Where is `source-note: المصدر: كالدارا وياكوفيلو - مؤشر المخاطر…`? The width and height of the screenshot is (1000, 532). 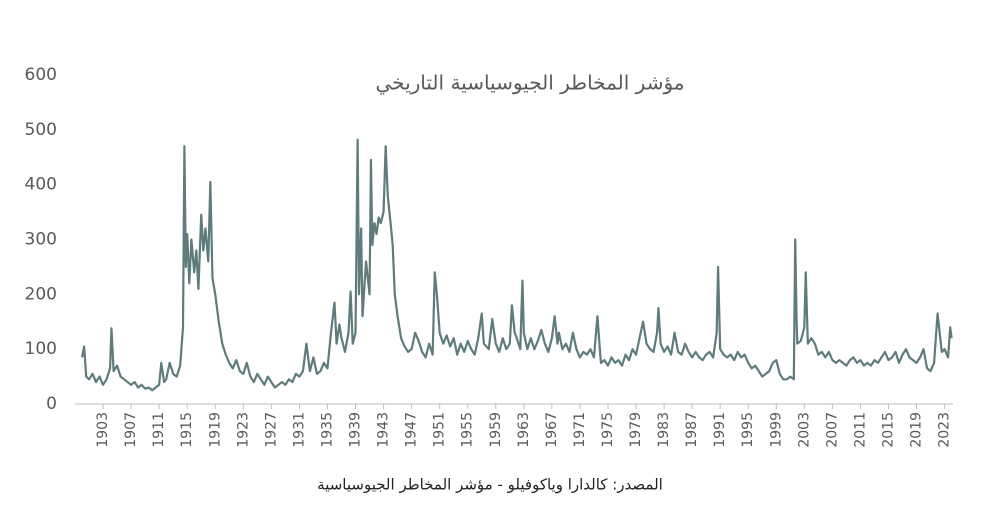 source-note: المصدر: كالدارا وياكوفيلو - مؤشر المخاطر… is located at coordinates (490, 485).